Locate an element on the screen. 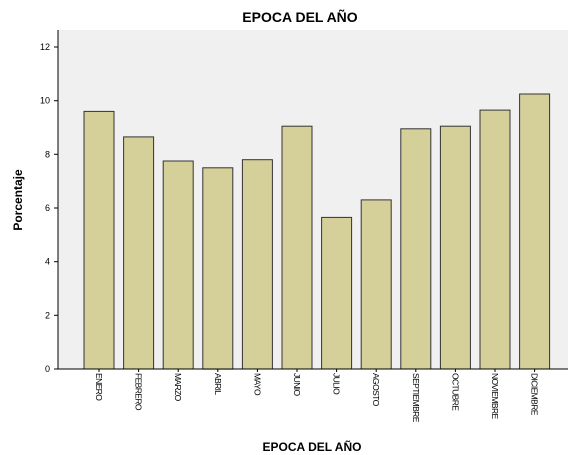  y-tick-label-10: 10 is located at coordinates (45, 101).